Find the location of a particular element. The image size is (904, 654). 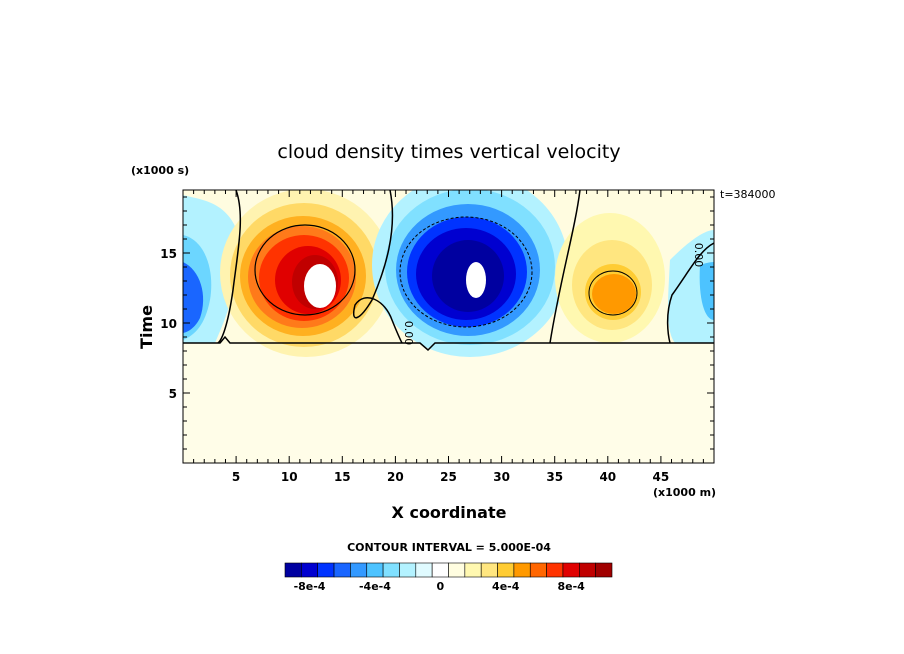

zero-contour-a is located at coordinates (229, 267).